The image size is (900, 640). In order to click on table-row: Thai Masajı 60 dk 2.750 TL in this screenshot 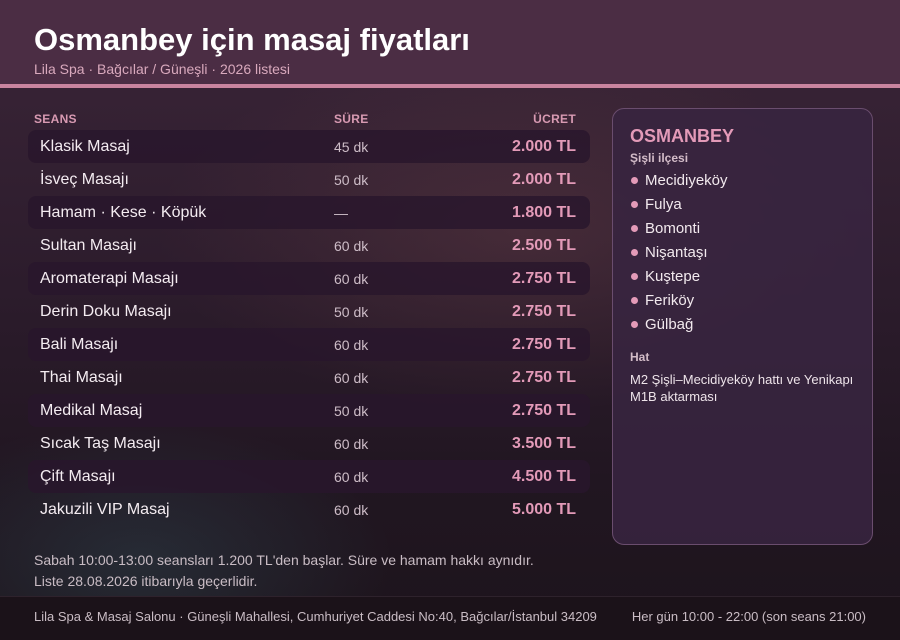, I will do `click(309, 377)`.